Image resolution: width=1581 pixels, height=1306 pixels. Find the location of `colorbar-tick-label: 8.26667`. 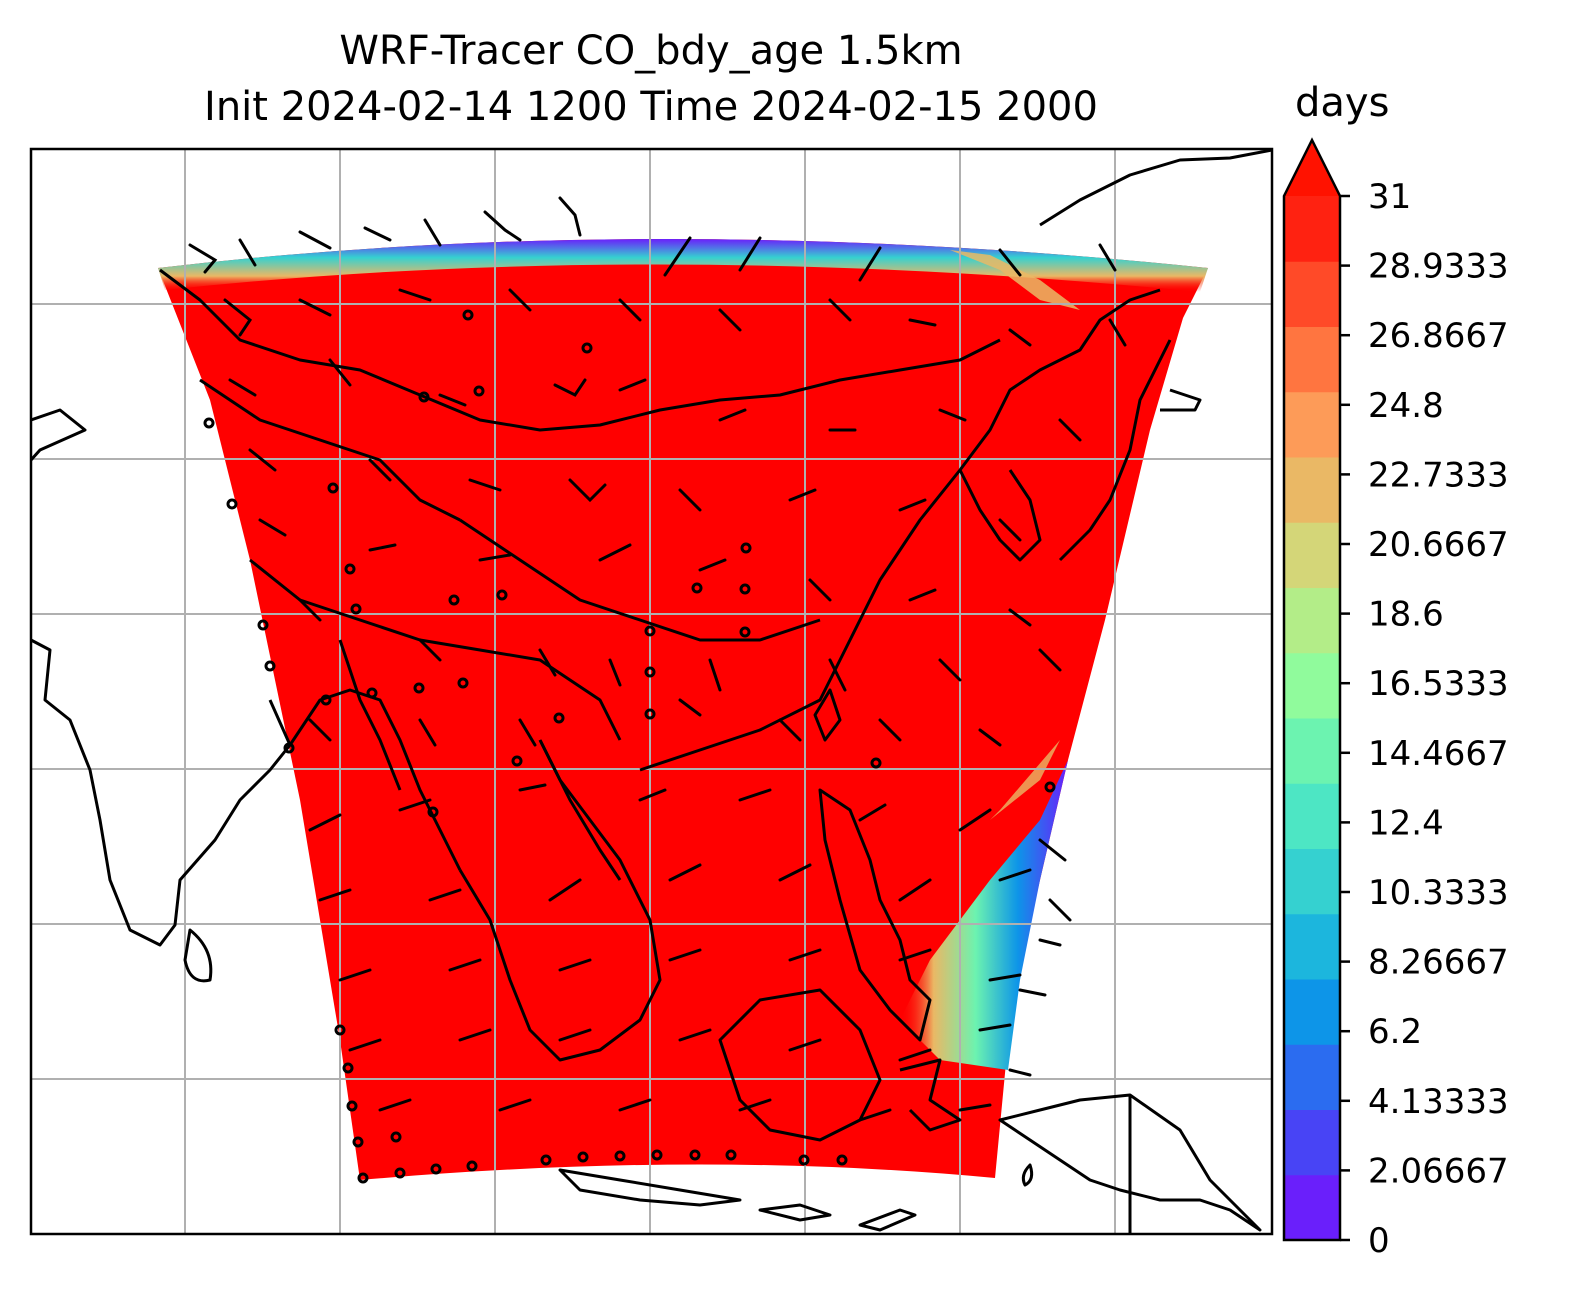

colorbar-tick-label: 8.26667 is located at coordinates (1438, 963).